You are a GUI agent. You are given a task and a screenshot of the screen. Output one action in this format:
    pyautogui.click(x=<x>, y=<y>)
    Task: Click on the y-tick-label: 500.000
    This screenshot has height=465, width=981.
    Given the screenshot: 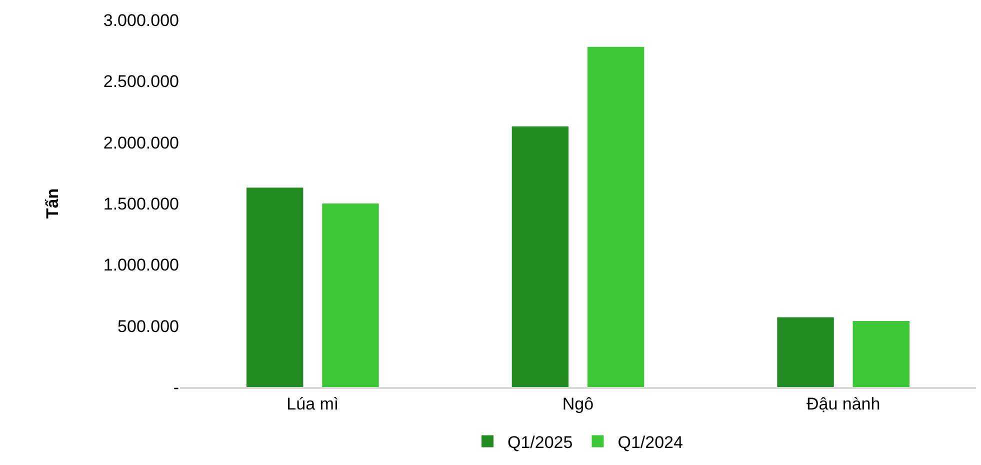 What is the action you would take?
    pyautogui.click(x=148, y=326)
    